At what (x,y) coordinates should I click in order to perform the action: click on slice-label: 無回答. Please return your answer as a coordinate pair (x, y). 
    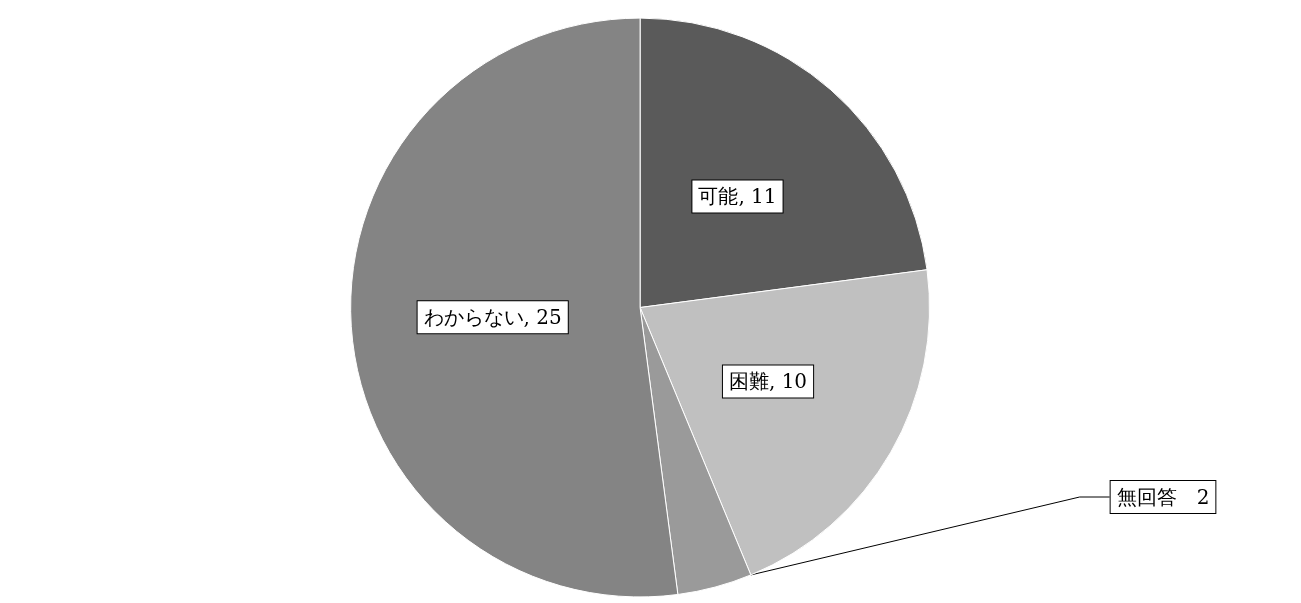
    Looking at the image, I should click on (1146, 497).